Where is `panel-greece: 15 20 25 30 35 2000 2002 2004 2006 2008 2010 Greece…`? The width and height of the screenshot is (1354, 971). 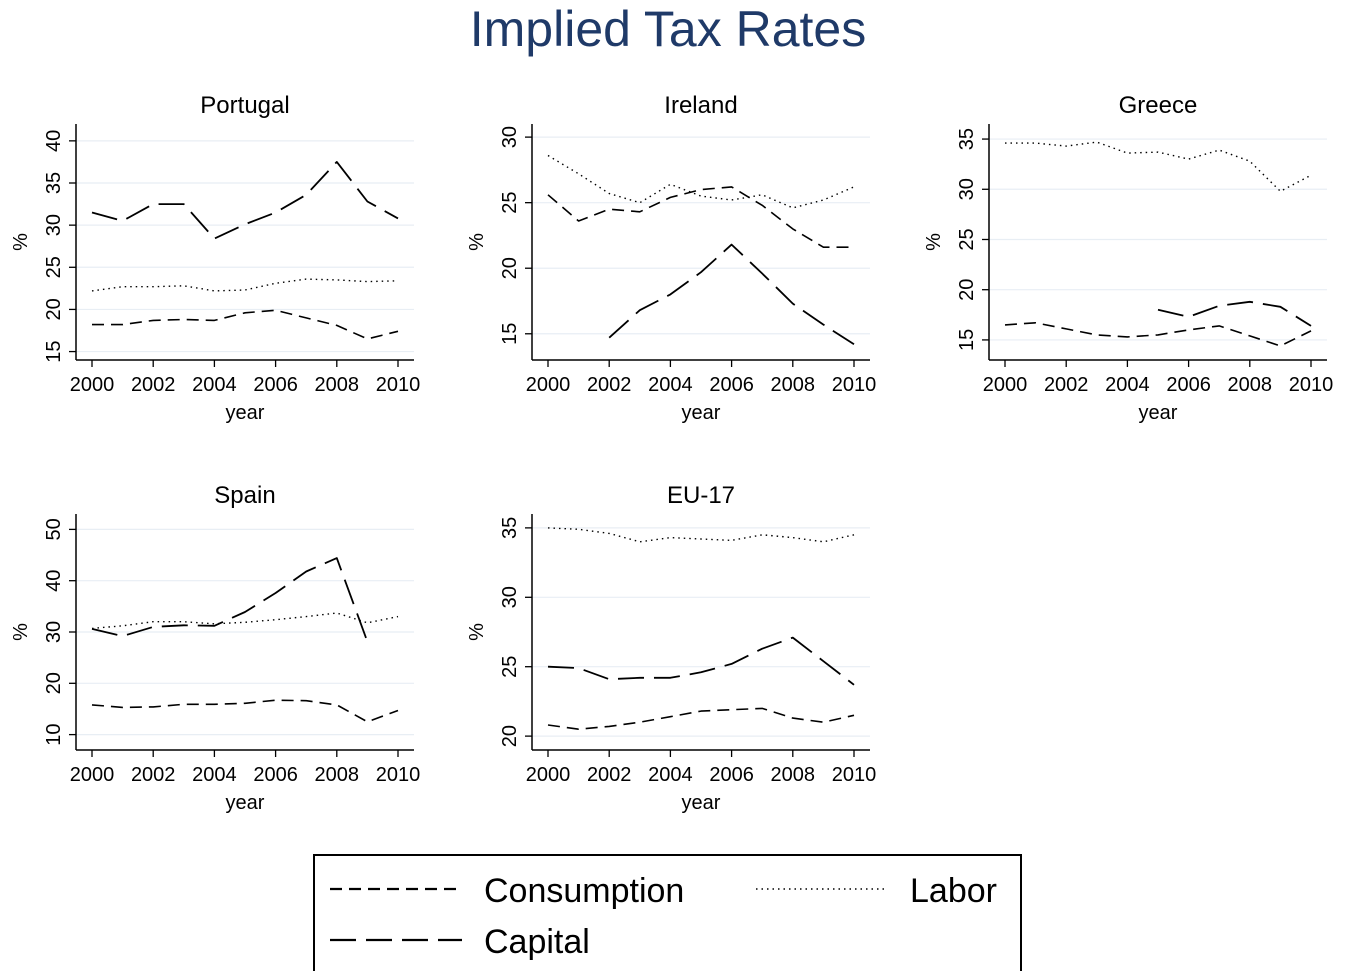 panel-greece: 15 20 25 30 35 2000 2002 2004 2006 2008 2010 Greece… is located at coordinates (1128, 258).